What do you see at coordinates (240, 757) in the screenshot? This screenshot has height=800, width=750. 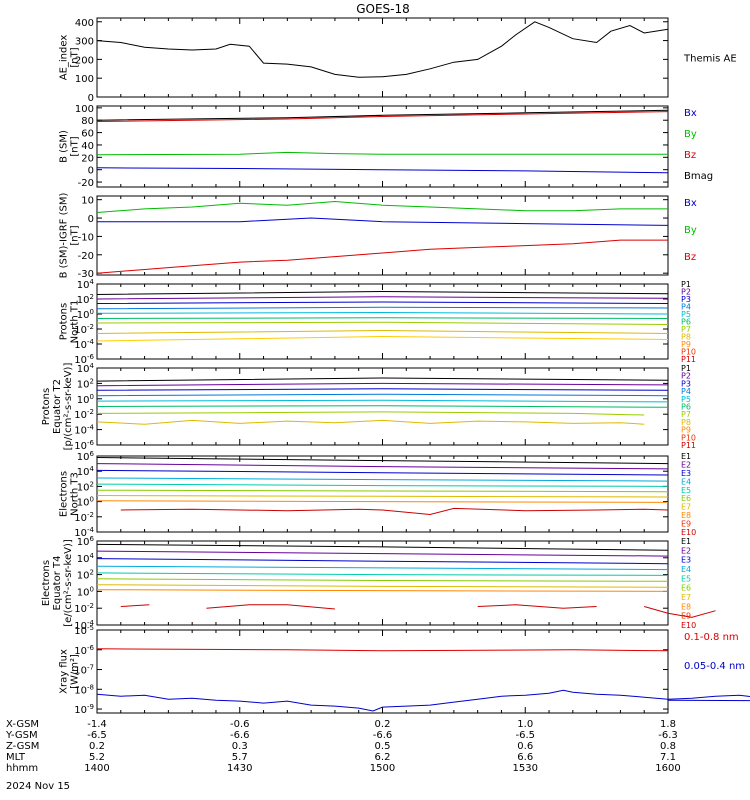 I see `footer-value: 5.7` at bounding box center [240, 757].